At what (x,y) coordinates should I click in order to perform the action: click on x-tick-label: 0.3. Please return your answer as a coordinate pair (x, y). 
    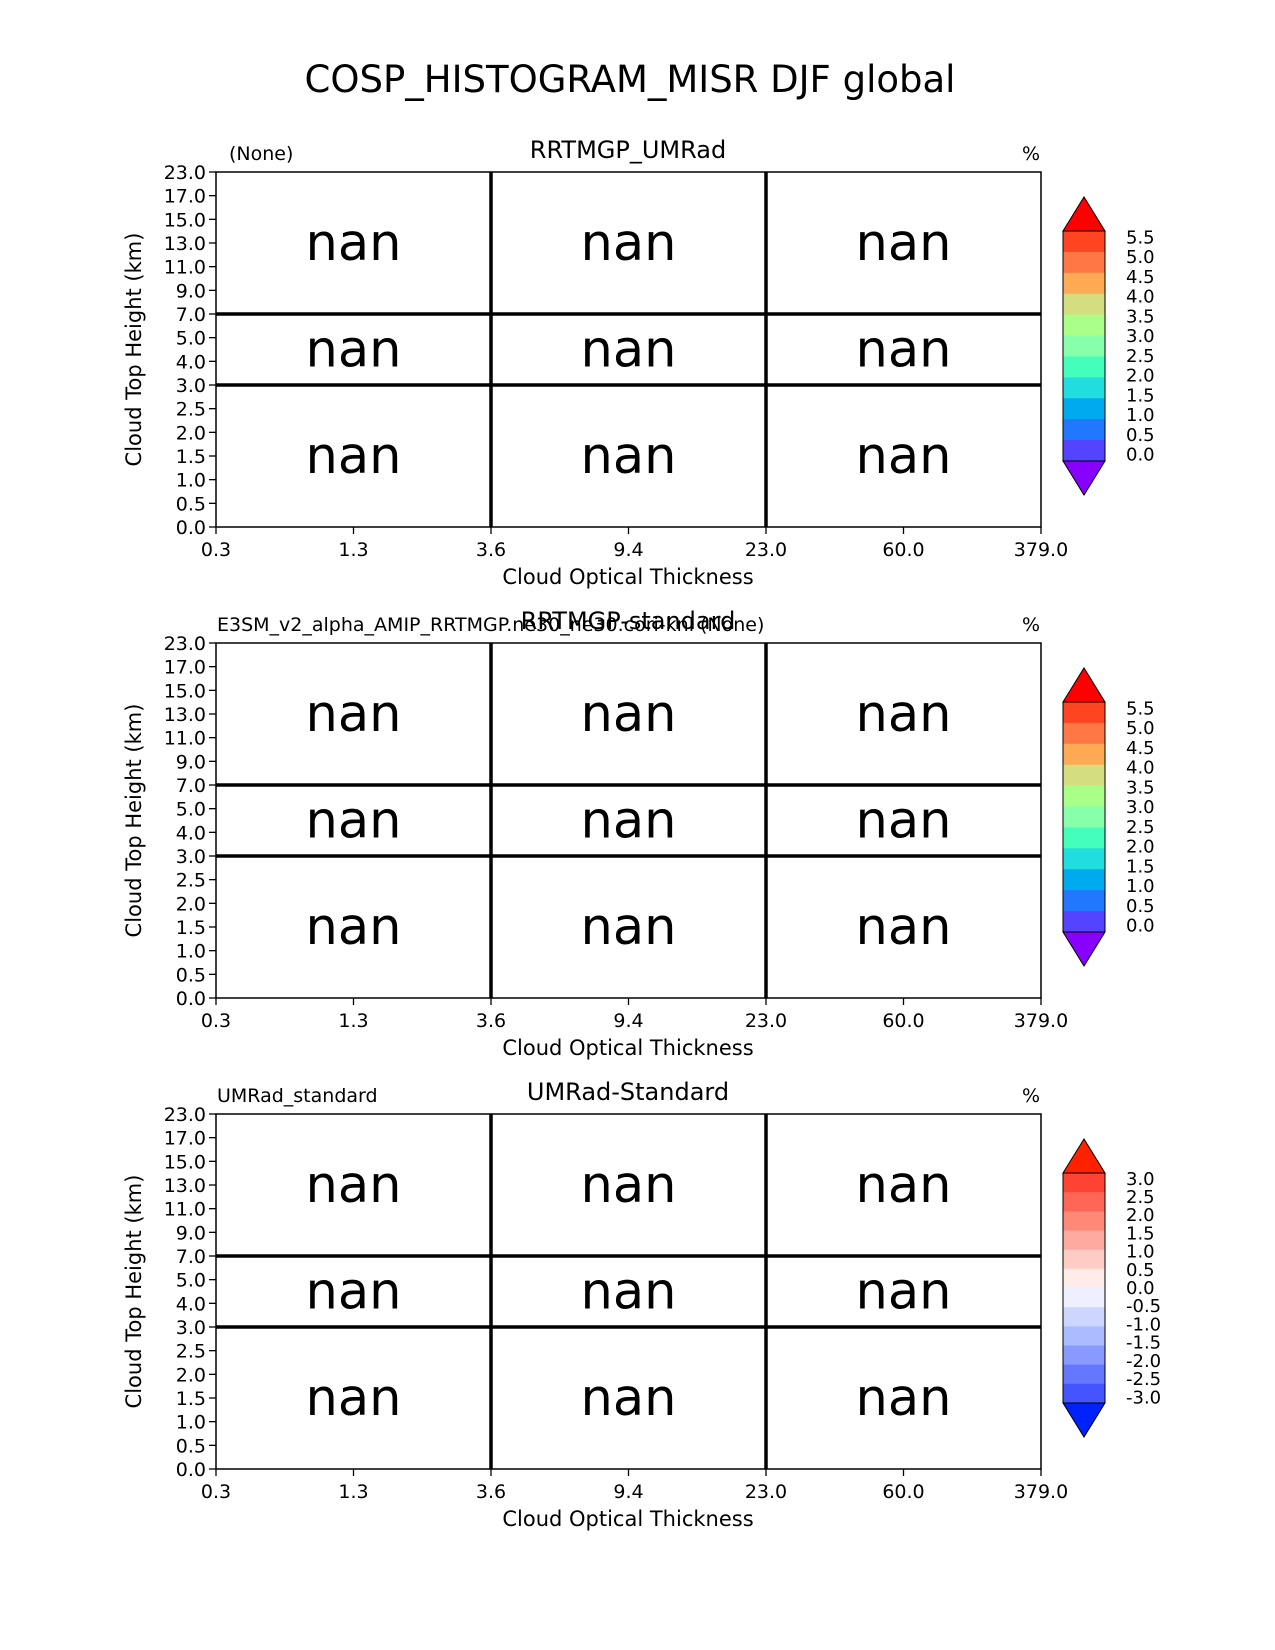
    Looking at the image, I should click on (216, 550).